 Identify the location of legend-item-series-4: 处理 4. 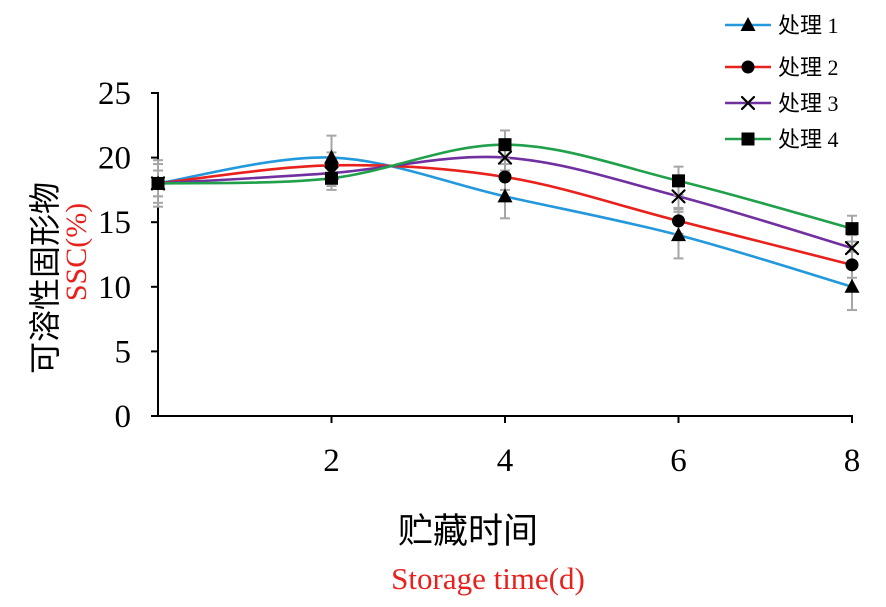
(782, 139).